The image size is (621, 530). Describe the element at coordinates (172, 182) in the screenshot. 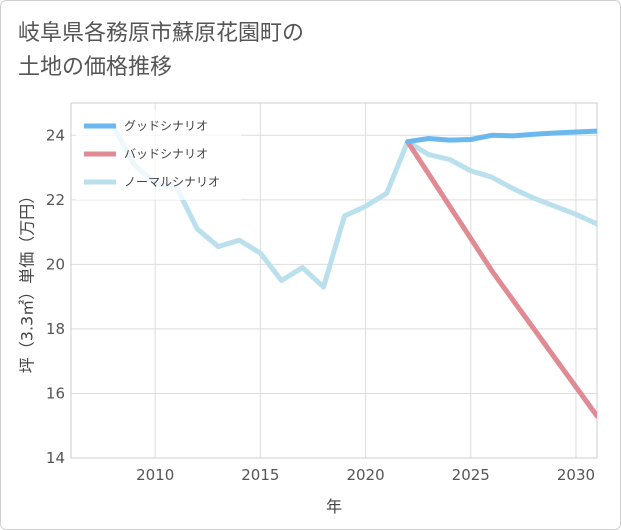

I see `legend-label-2: ノーマルシナリオ` at that location.